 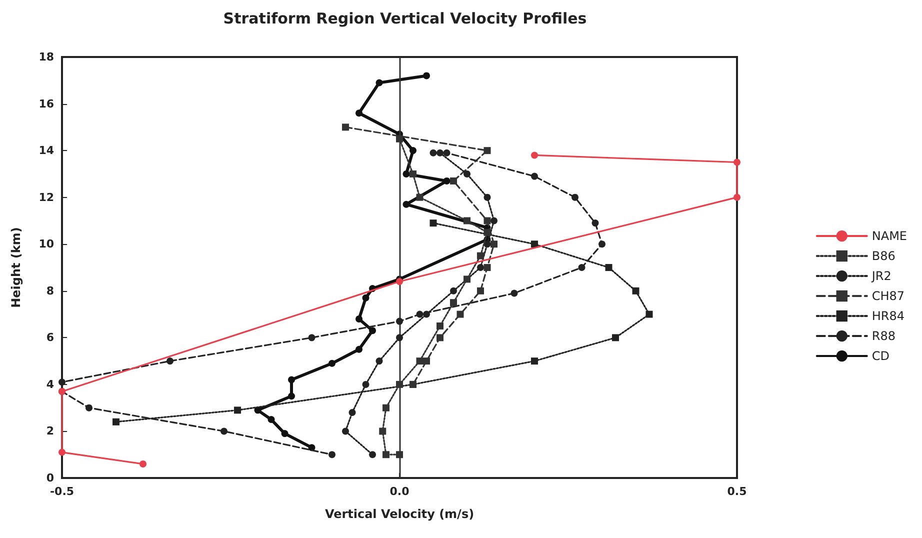 What do you see at coordinates (888, 296) in the screenshot?
I see `legend-label: CH87` at bounding box center [888, 296].